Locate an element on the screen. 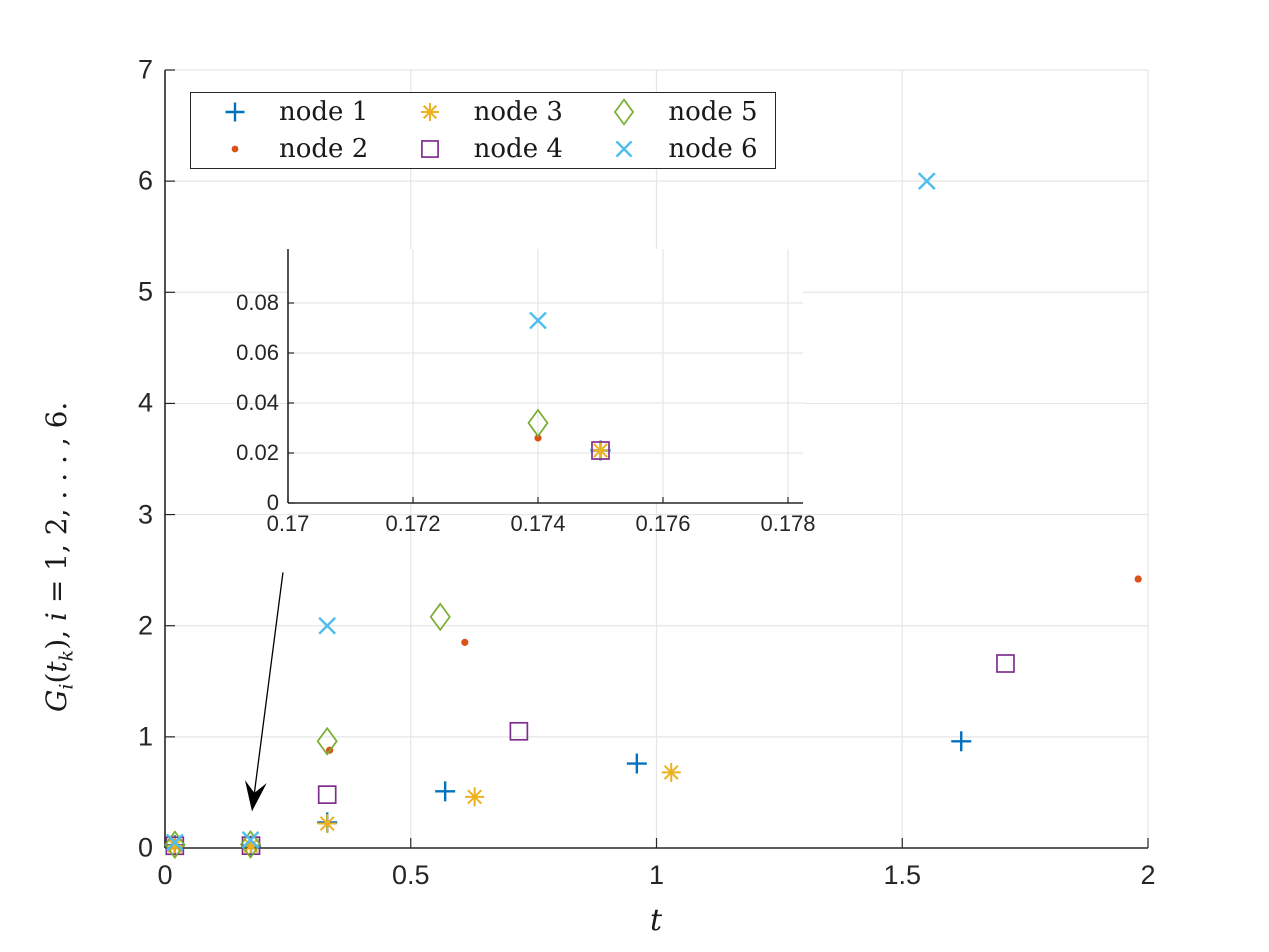 This screenshot has height=952, width=1269. inset-x-tick-label: 0.178 is located at coordinates (788, 523).